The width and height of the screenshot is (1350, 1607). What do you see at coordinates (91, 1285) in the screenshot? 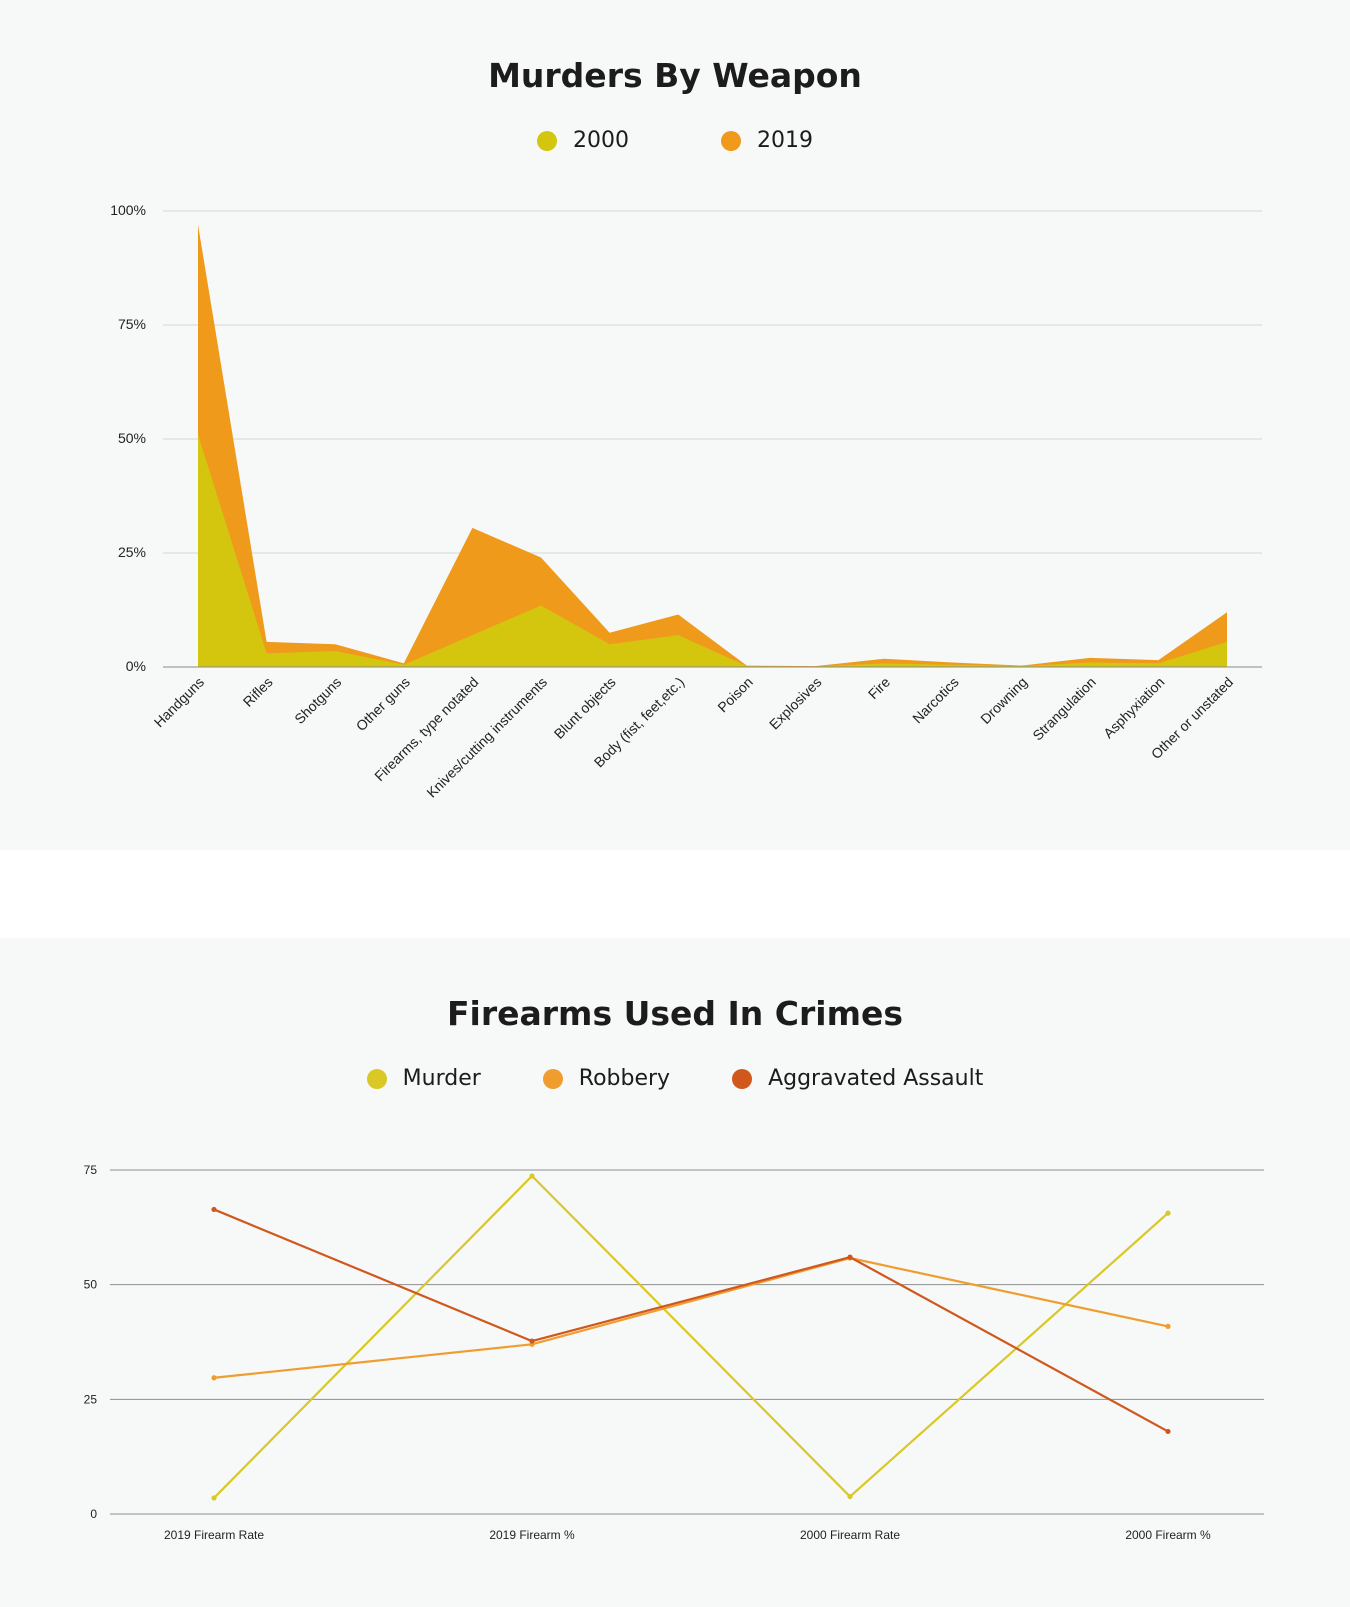
I see `y-tick-label: 50` at bounding box center [91, 1285].